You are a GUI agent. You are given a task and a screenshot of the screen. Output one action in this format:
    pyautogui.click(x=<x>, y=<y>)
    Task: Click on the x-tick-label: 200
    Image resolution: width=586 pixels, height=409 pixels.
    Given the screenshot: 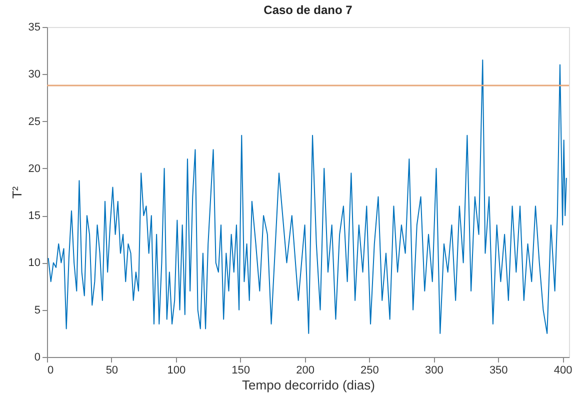 What is the action you would take?
    pyautogui.click(x=305, y=370)
    